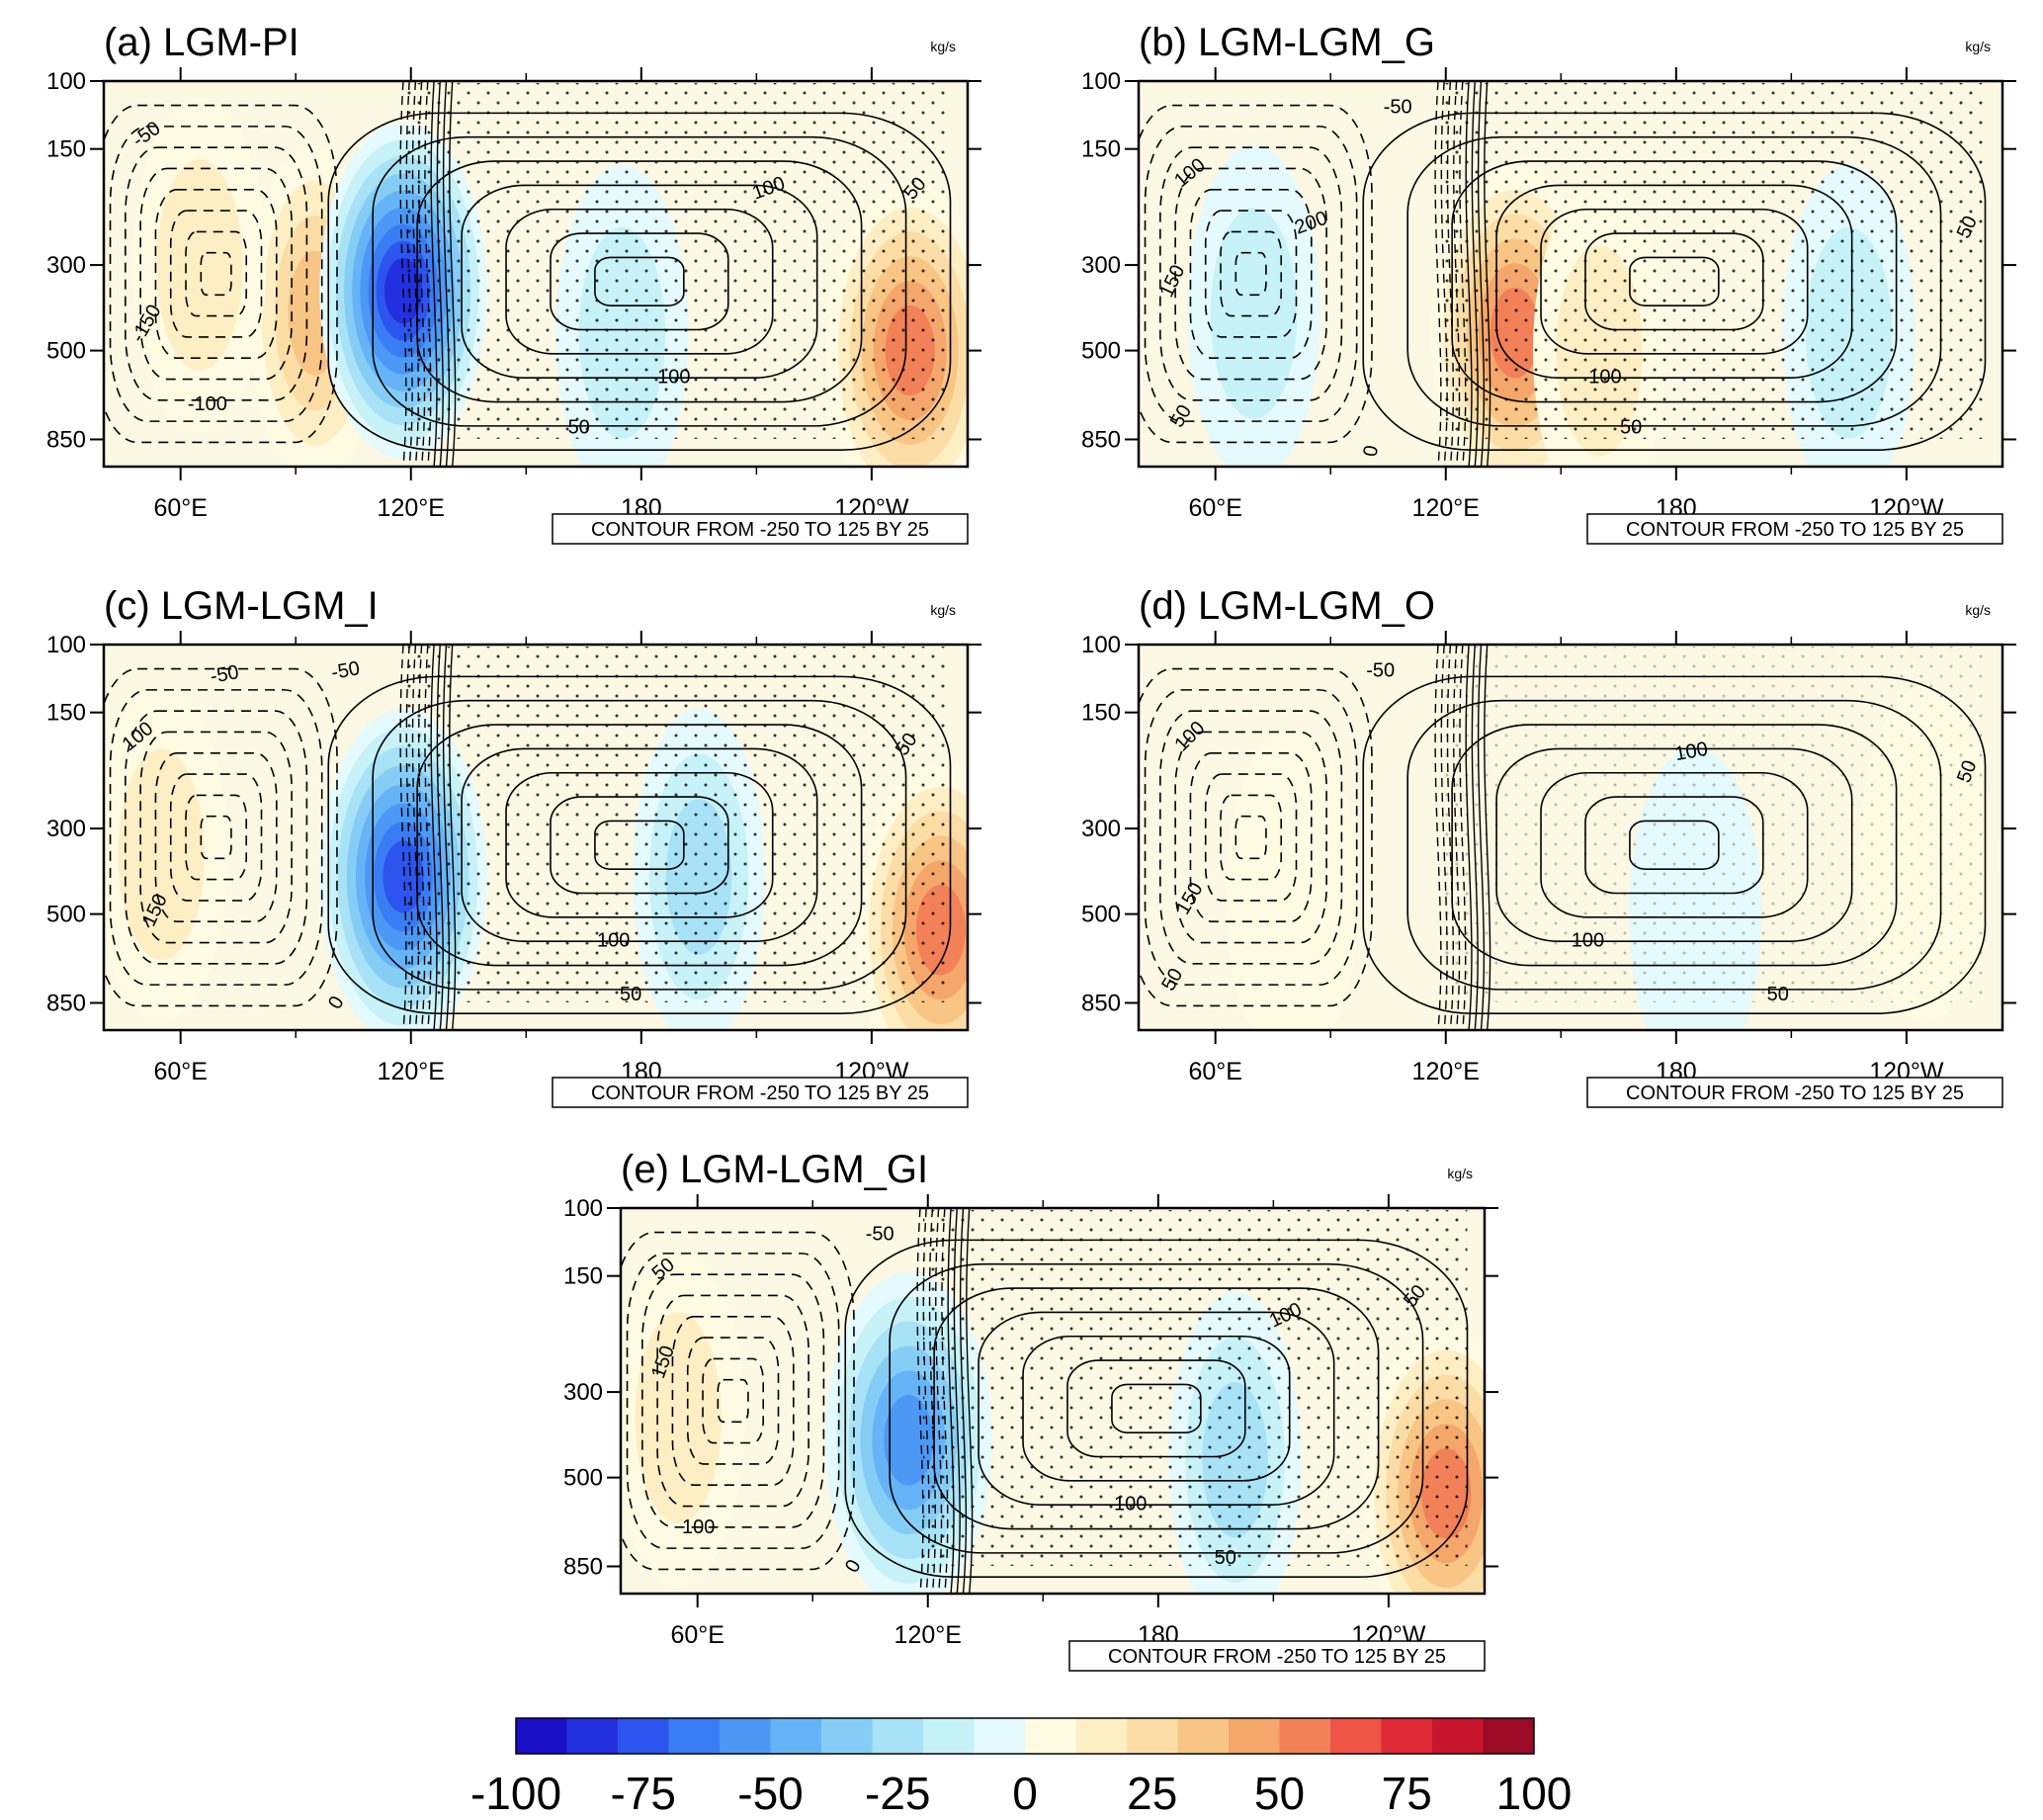 The height and width of the screenshot is (1820, 2043). I want to click on y-tick-label: 850, so click(583, 1566).